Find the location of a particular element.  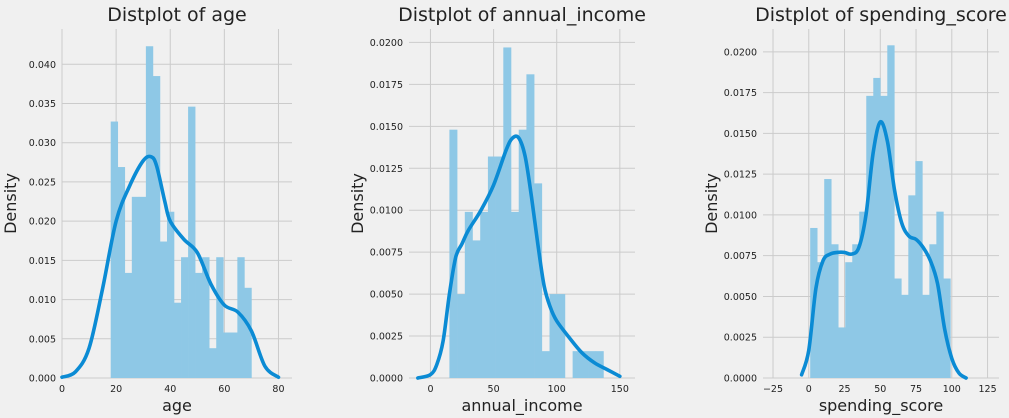

x-tick-label: 40 is located at coordinates (170, 389).